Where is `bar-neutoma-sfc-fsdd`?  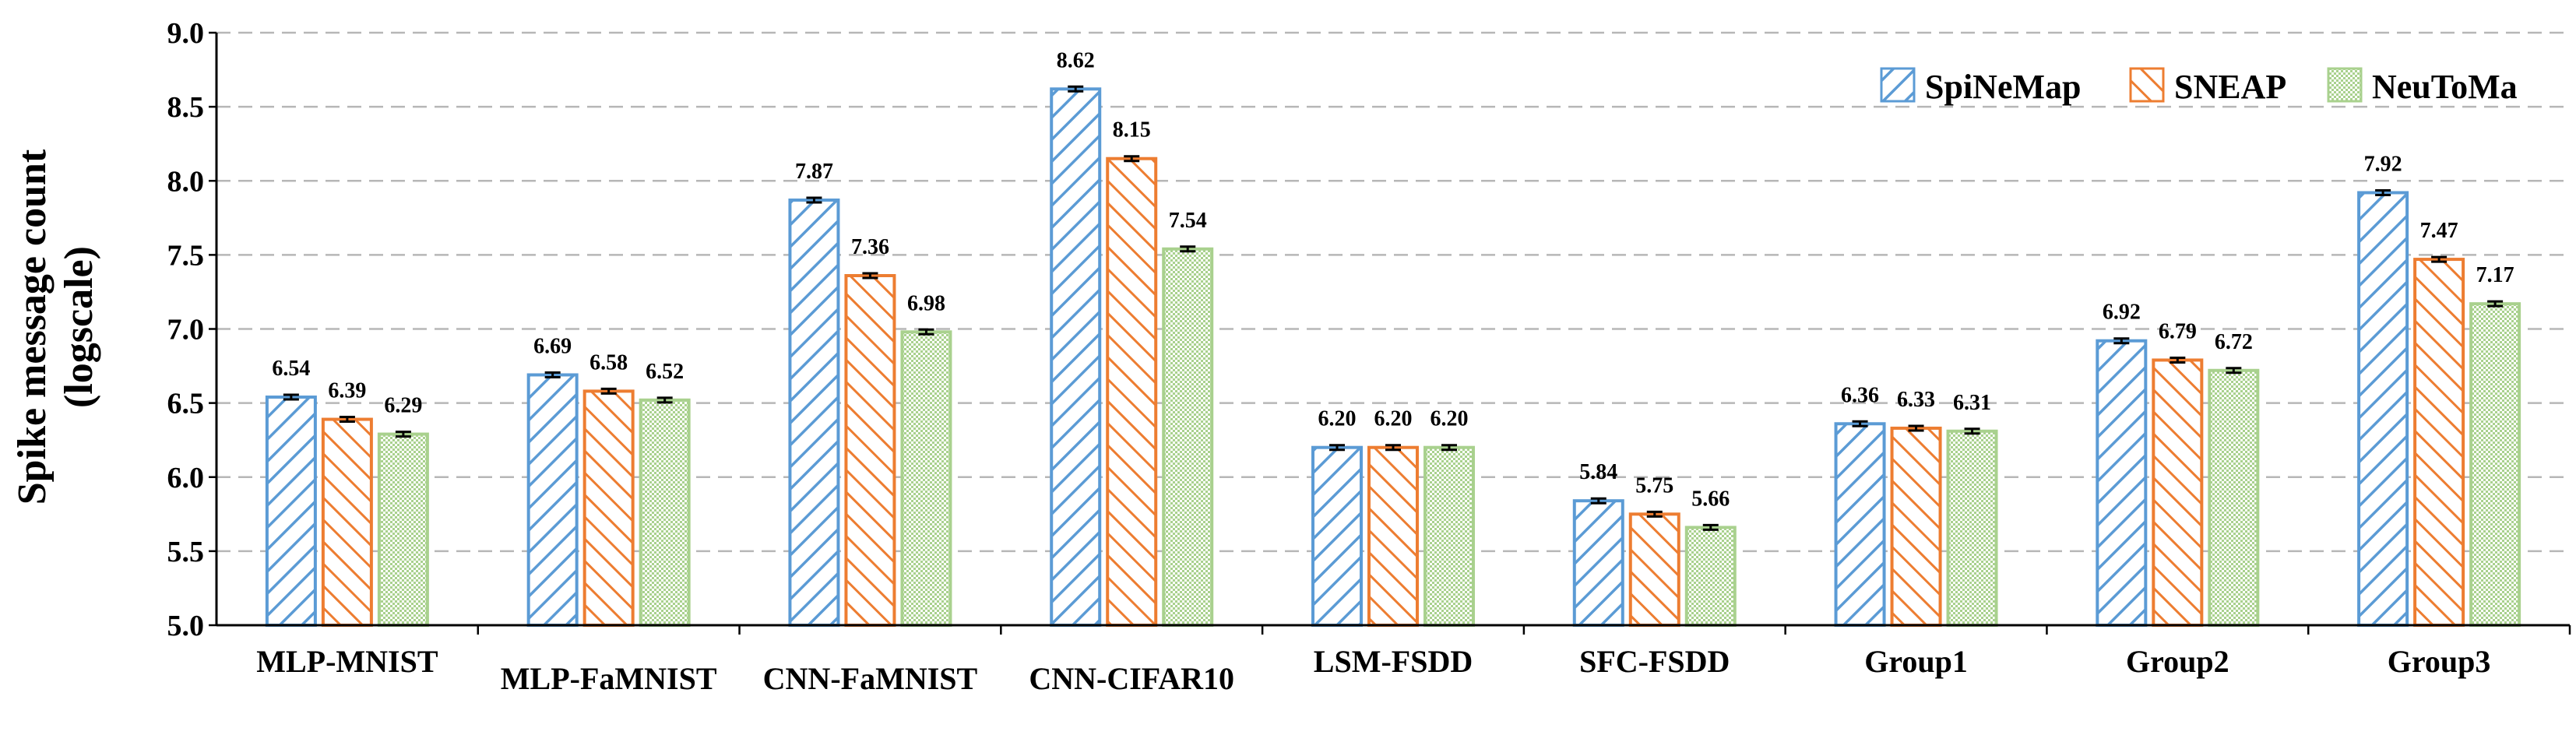 bar-neutoma-sfc-fsdd is located at coordinates (1710, 576).